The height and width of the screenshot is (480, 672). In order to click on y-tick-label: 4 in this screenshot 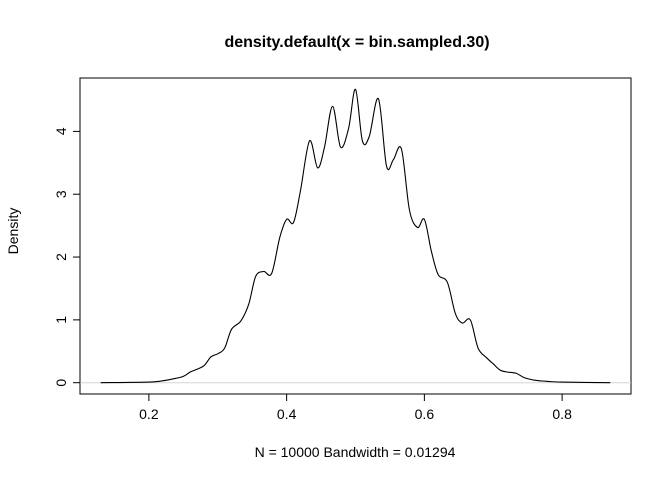, I will do `click(61, 131)`.